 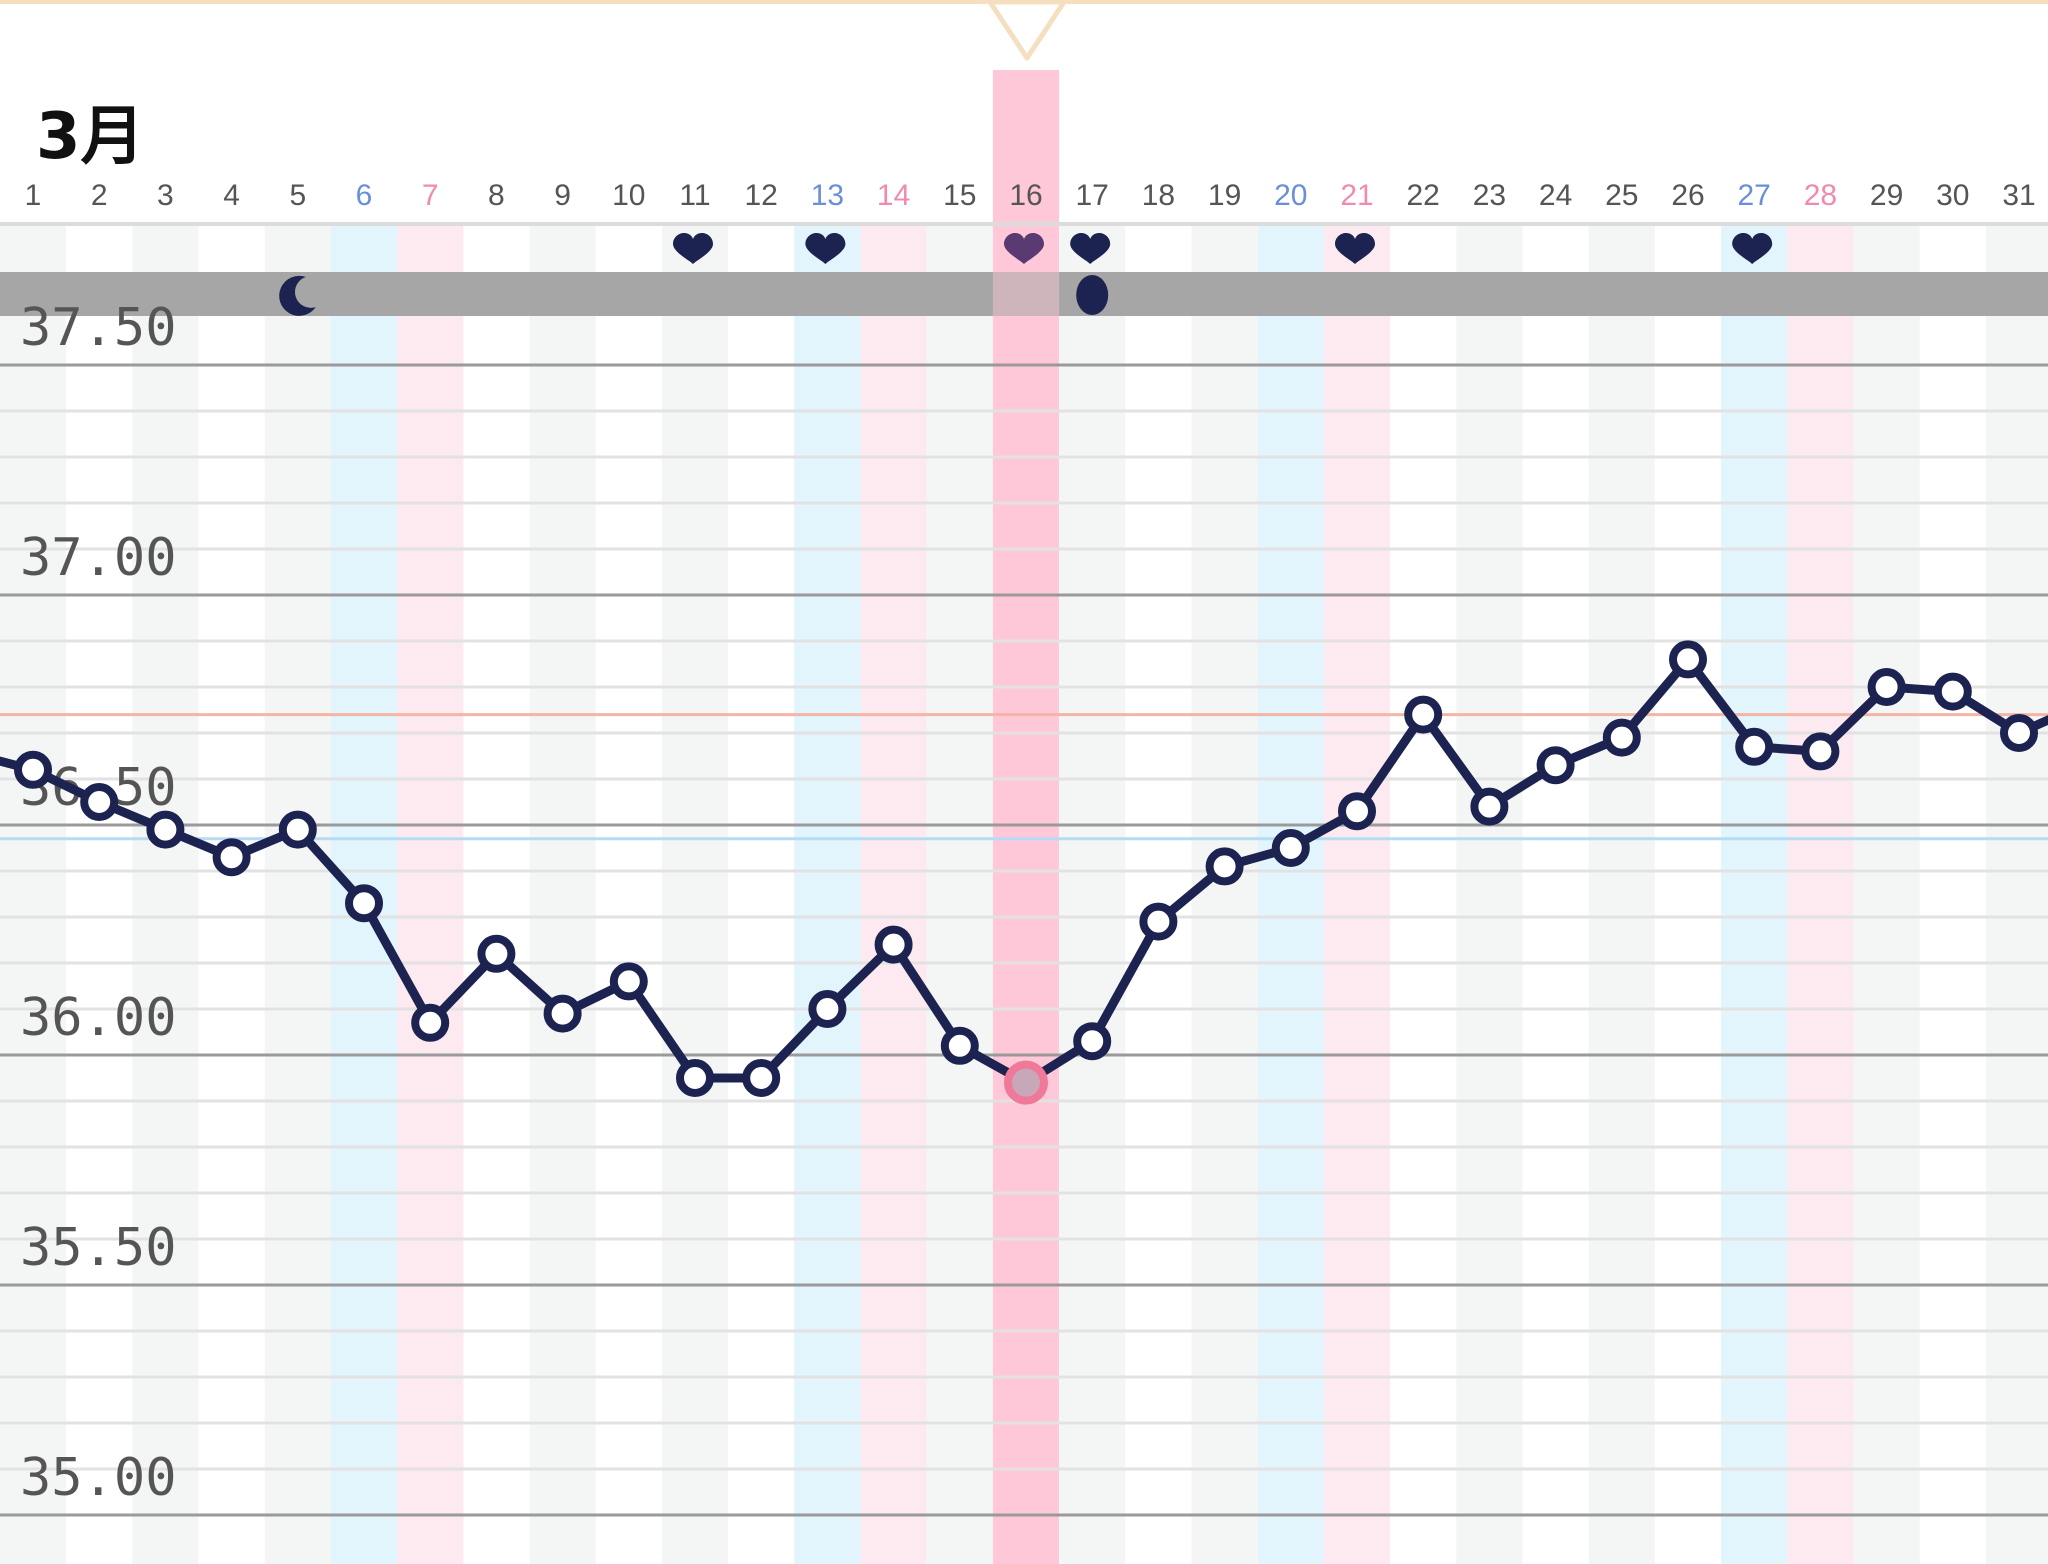 I want to click on x-tick-label: 22, so click(x=1423, y=195).